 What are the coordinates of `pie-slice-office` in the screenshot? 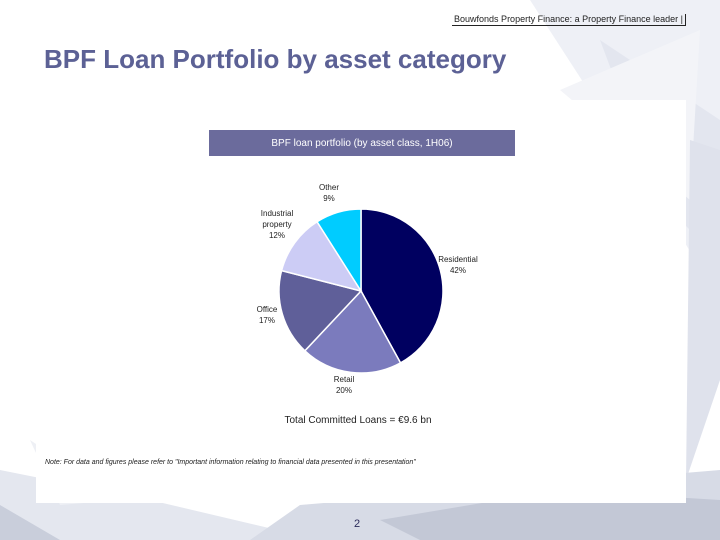 It's located at (320, 310).